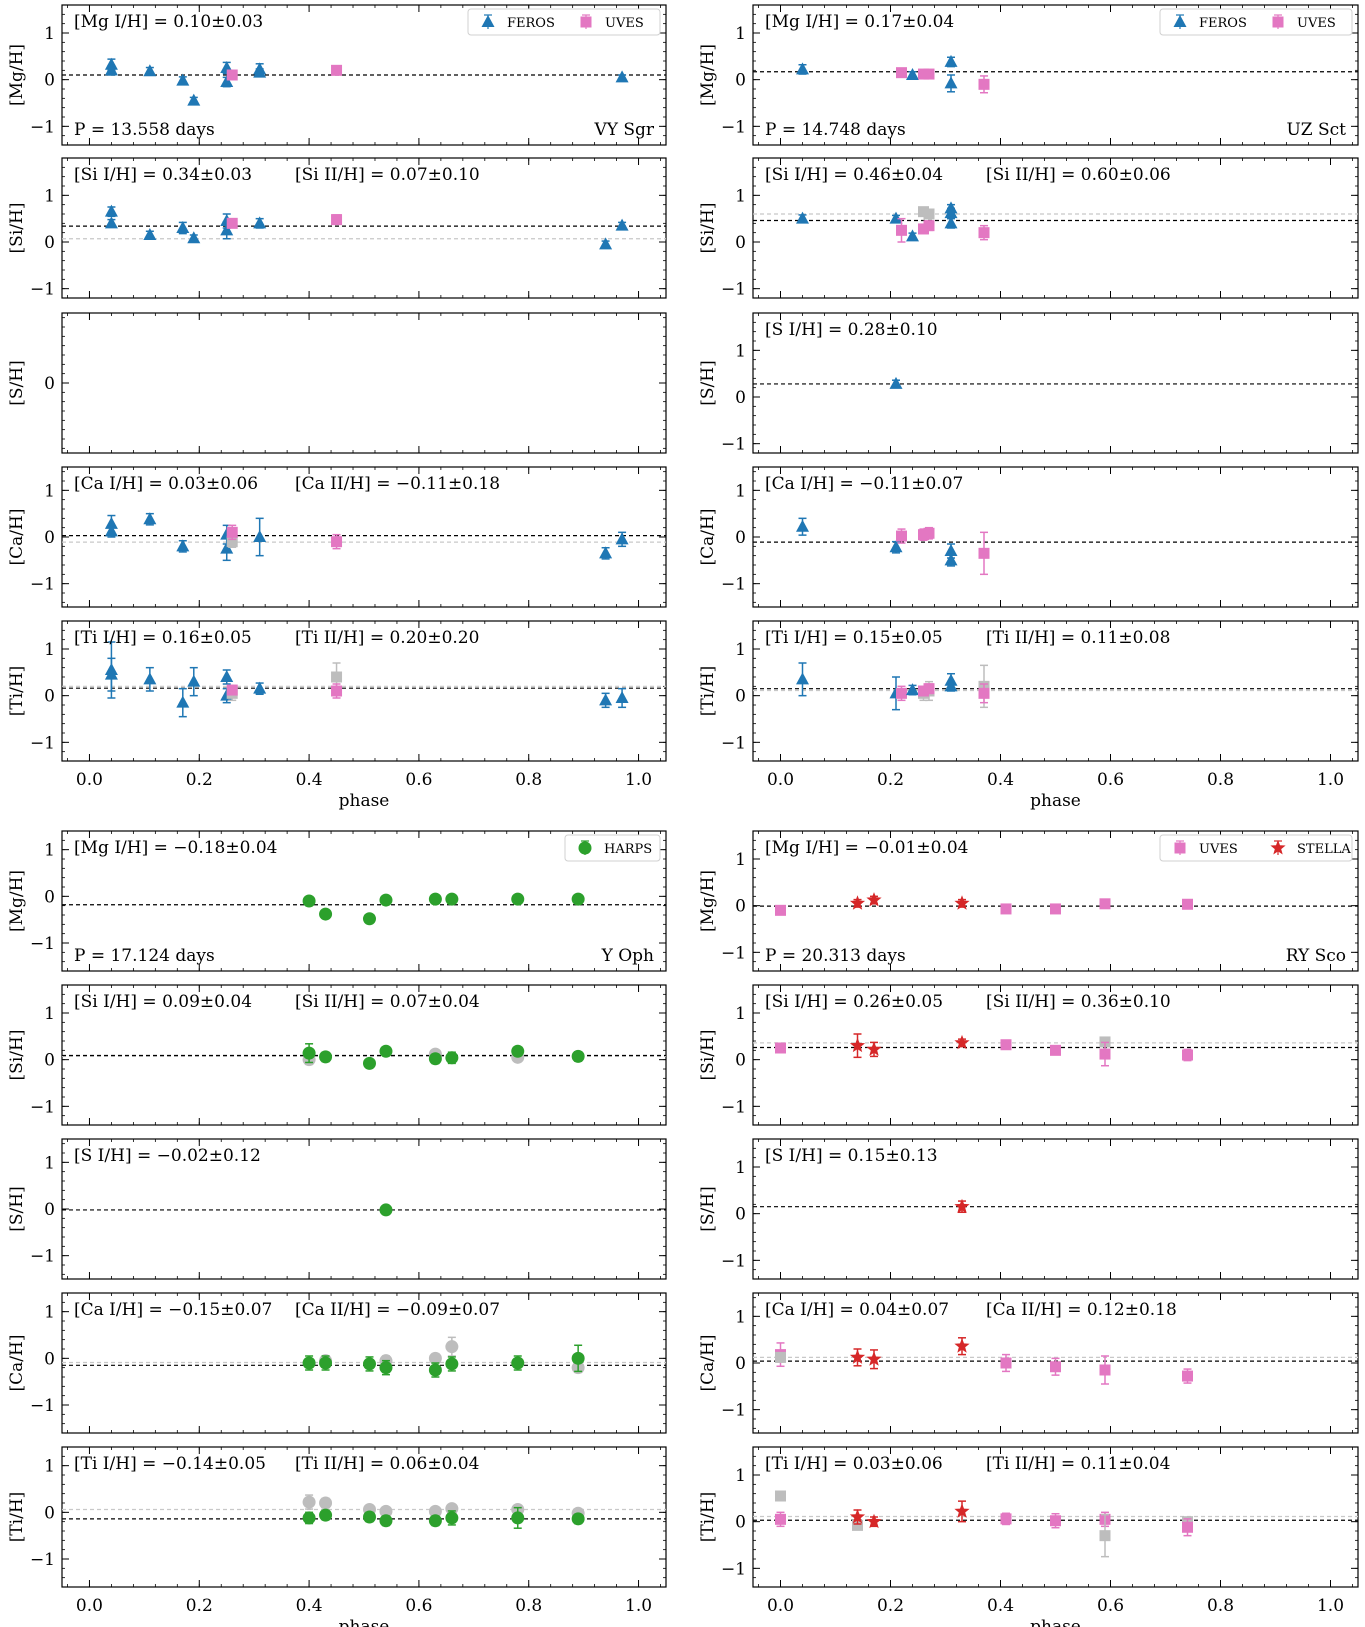 The height and width of the screenshot is (1627, 1365). I want to click on period-label: P = 13.558 days, so click(144, 130).